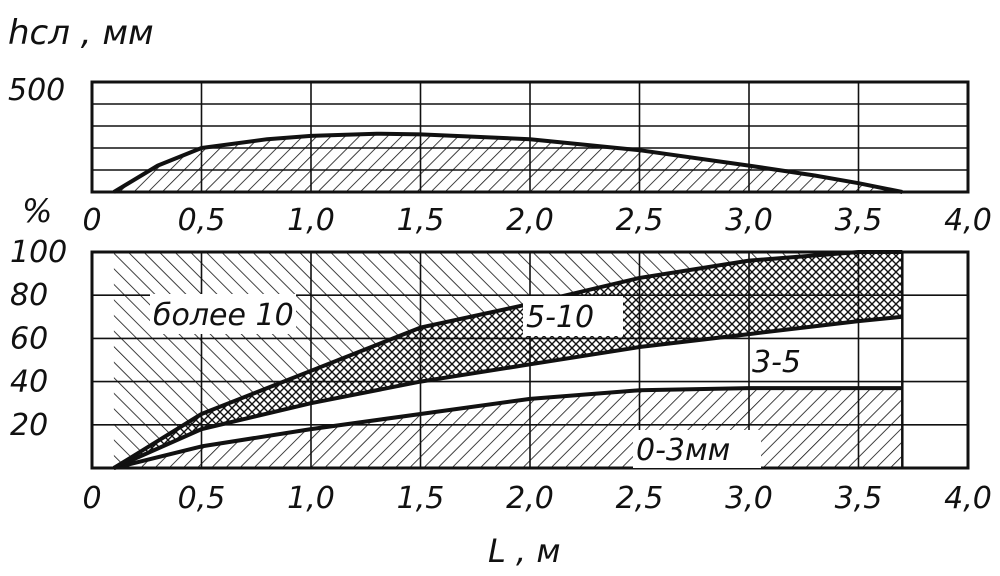 This screenshot has width=1000, height=576. Describe the element at coordinates (968, 498) in the screenshot. I see `bottom-x-tick-label: 4,0` at that location.